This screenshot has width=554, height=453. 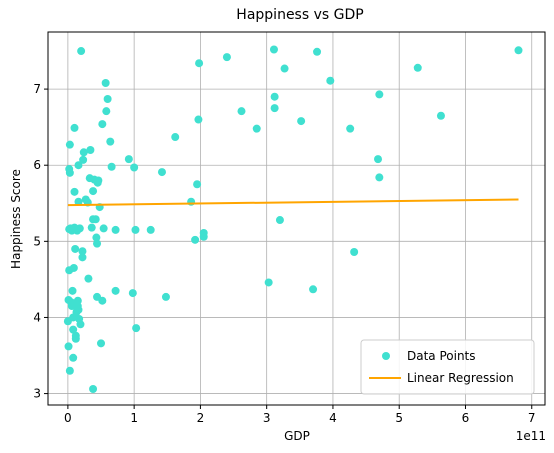 I want to click on y-axis-label: Happiness Score, so click(x=16, y=219).